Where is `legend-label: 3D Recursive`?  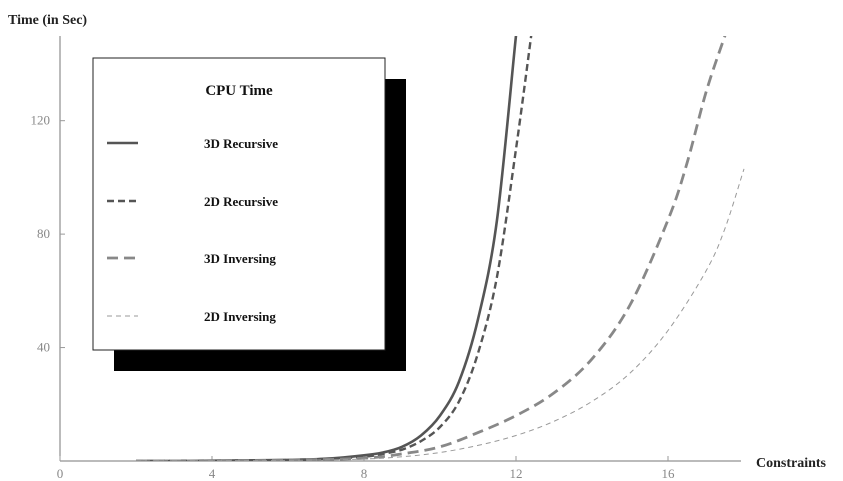
legend-label: 3D Recursive is located at coordinates (241, 143).